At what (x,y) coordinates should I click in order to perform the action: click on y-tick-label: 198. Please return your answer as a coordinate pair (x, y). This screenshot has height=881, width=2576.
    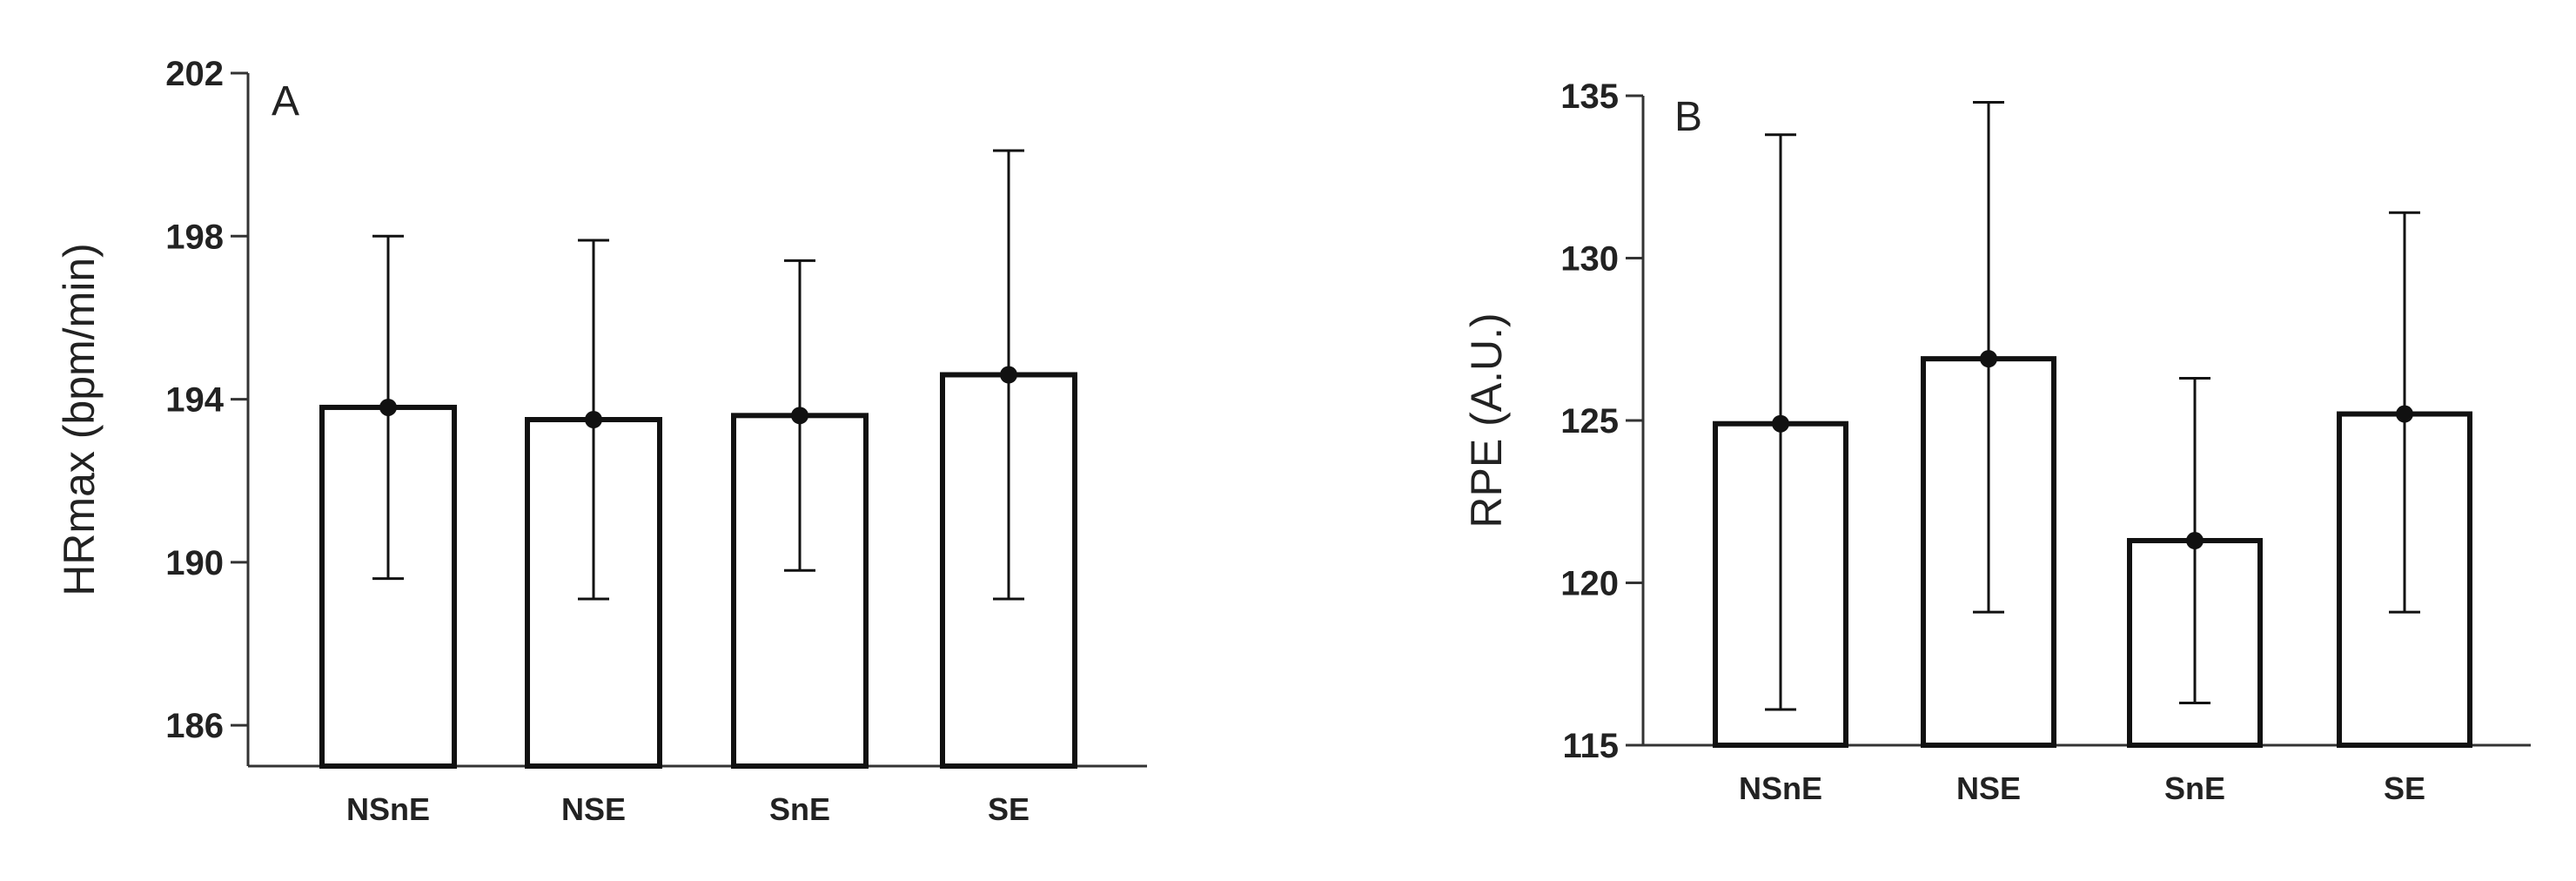
    Looking at the image, I should click on (194, 237).